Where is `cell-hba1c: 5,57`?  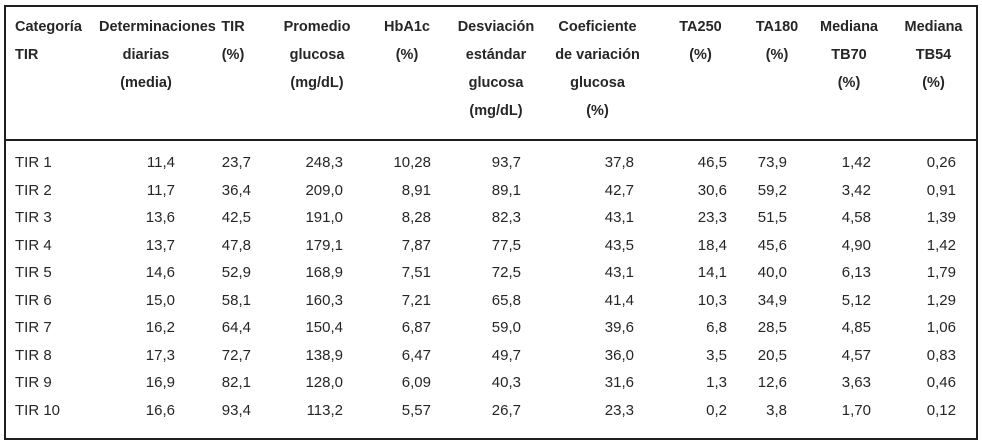
cell-hba1c: 5,57 is located at coordinates (416, 410).